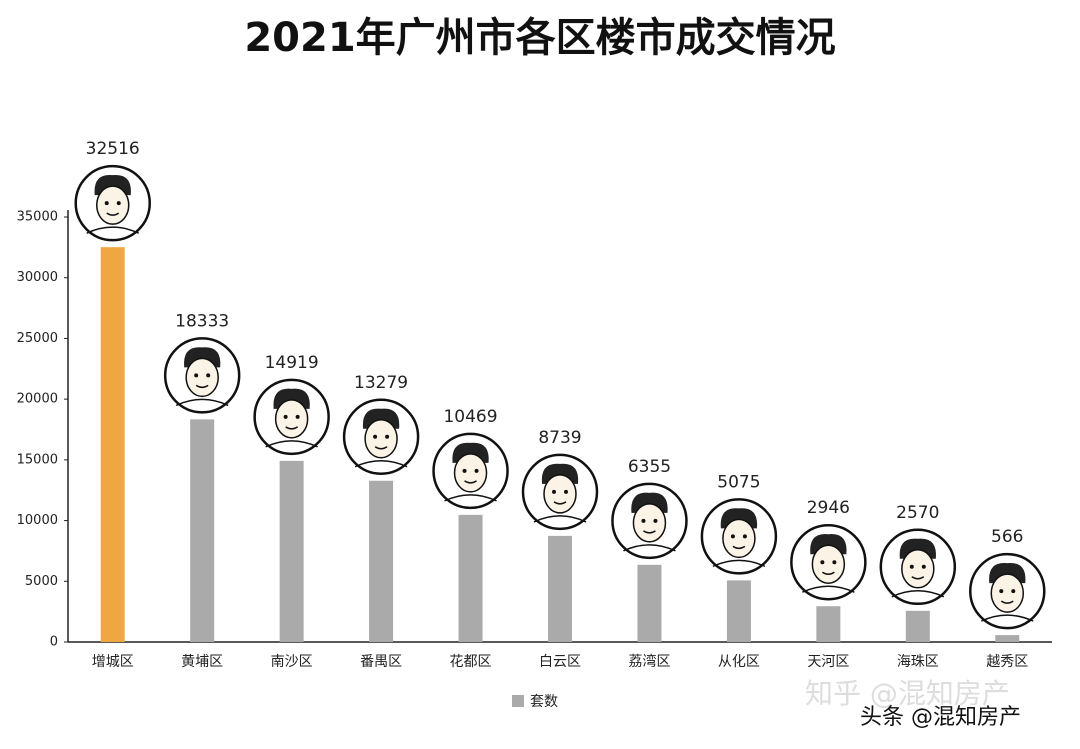  What do you see at coordinates (649, 661) in the screenshot?
I see `x-tick-label: 荔湾区` at bounding box center [649, 661].